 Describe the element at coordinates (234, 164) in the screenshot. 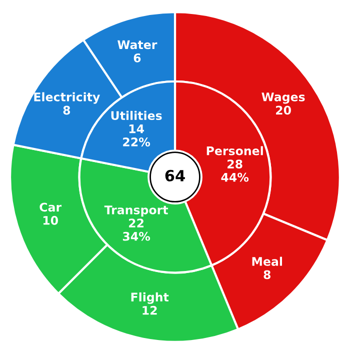

I see `data-label: Personel 28 44%` at that location.